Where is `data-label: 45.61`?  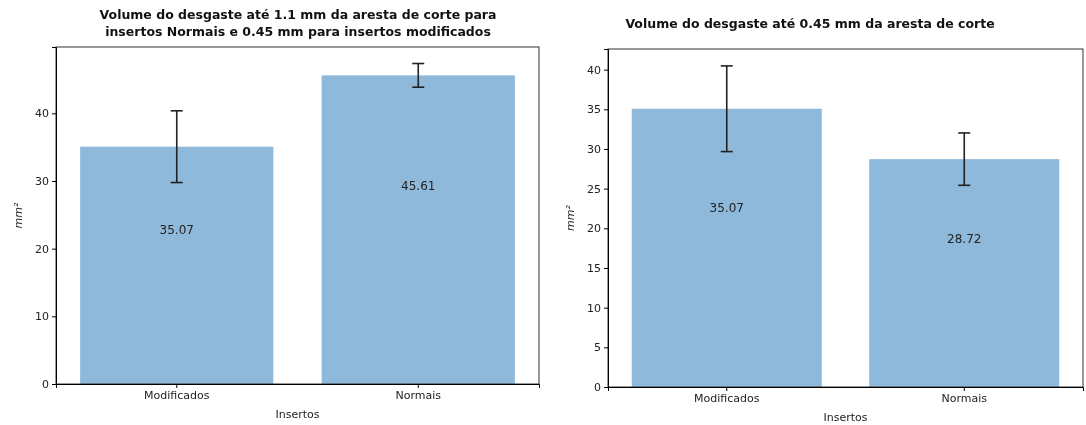 data-label: 45.61 is located at coordinates (418, 185).